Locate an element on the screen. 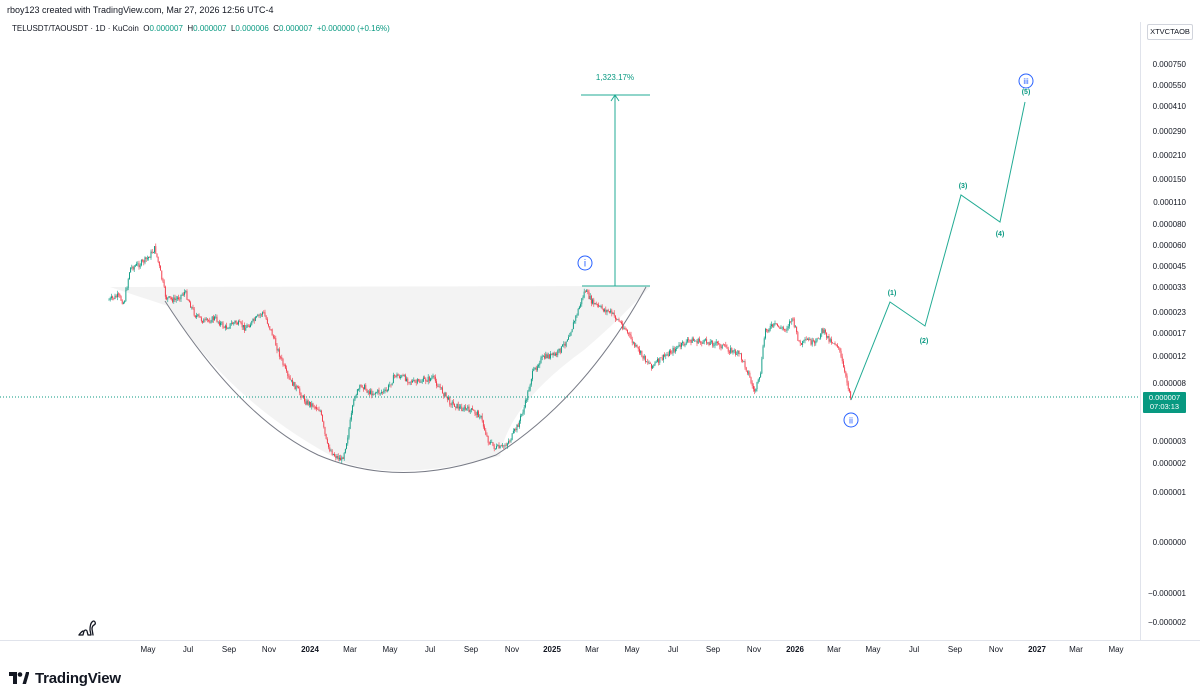 Image resolution: width=1200 pixels, height=699 pixels. wave-label-iii: iii is located at coordinates (1026, 81).